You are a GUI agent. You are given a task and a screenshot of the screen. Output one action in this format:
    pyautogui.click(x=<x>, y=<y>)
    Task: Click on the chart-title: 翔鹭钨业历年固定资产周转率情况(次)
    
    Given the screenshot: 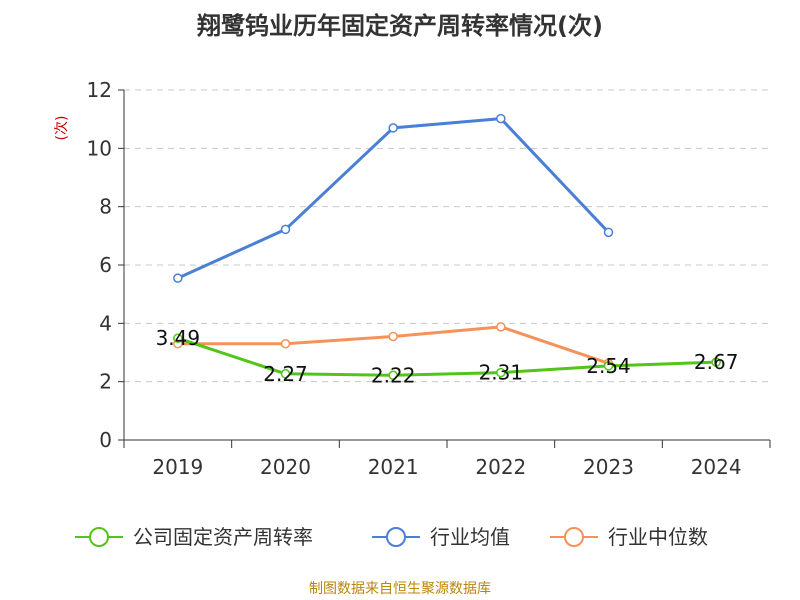 What is the action you would take?
    pyautogui.click(x=400, y=26)
    